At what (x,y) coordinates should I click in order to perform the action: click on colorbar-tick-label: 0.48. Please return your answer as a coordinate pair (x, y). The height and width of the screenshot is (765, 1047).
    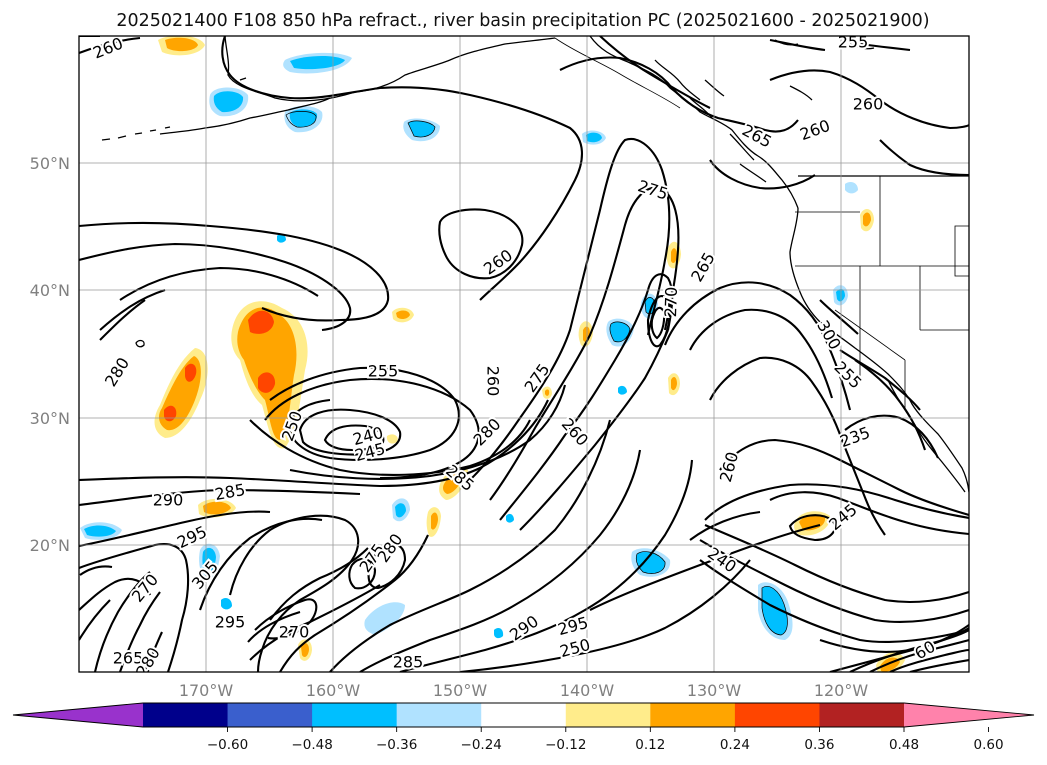
    Looking at the image, I should click on (904, 745).